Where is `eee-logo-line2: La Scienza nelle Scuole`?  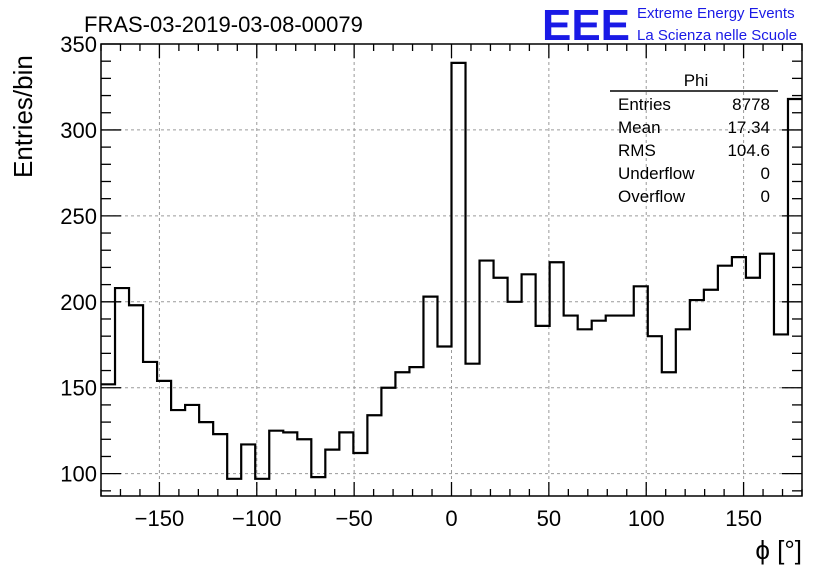
eee-logo-line2: La Scienza nelle Scuole is located at coordinates (717, 35).